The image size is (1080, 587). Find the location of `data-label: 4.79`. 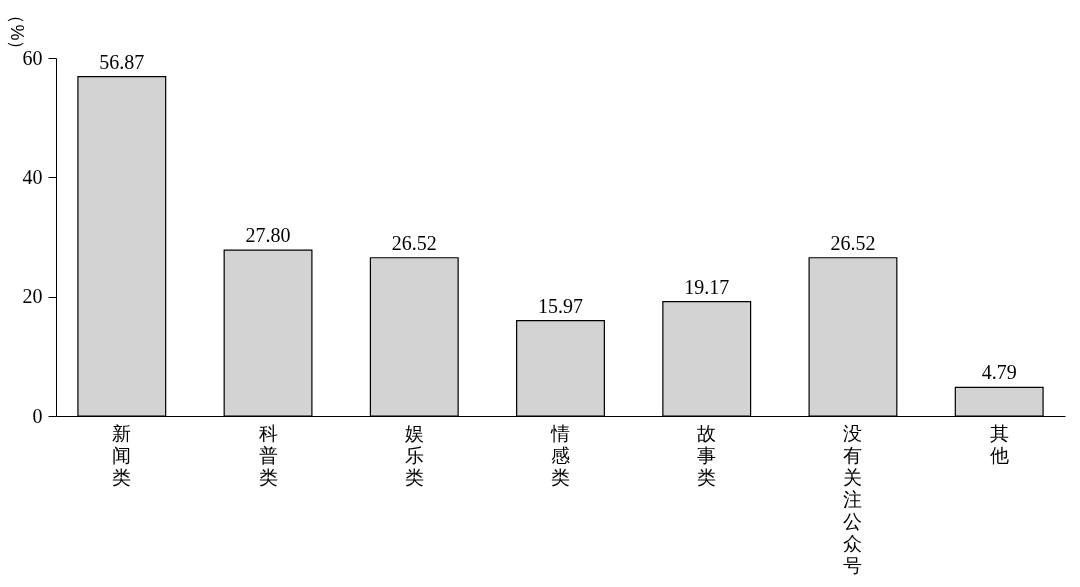

data-label: 4.79 is located at coordinates (999, 372).